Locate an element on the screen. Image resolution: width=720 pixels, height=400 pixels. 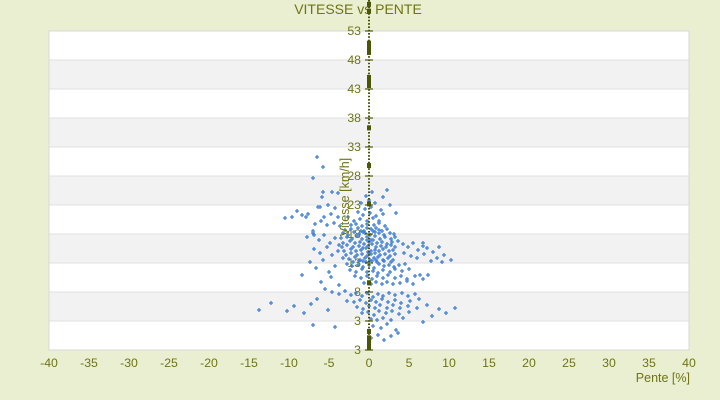
x-tick-label: 35 is located at coordinates (649, 363).